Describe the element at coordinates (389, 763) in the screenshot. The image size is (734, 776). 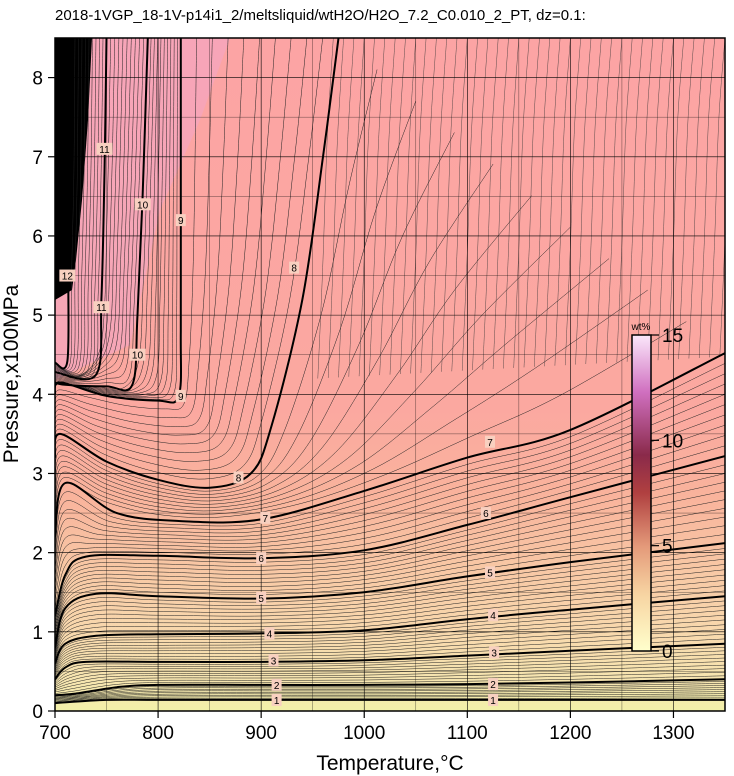
I see `x-axis-label: Temperature,°C` at that location.